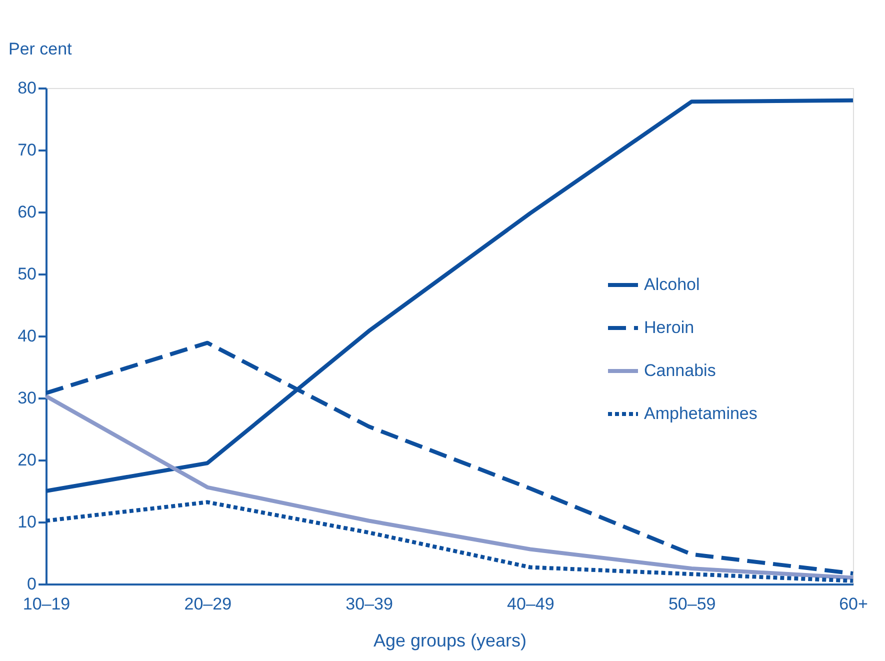  I want to click on legend-label: Cannabis, so click(680, 370).